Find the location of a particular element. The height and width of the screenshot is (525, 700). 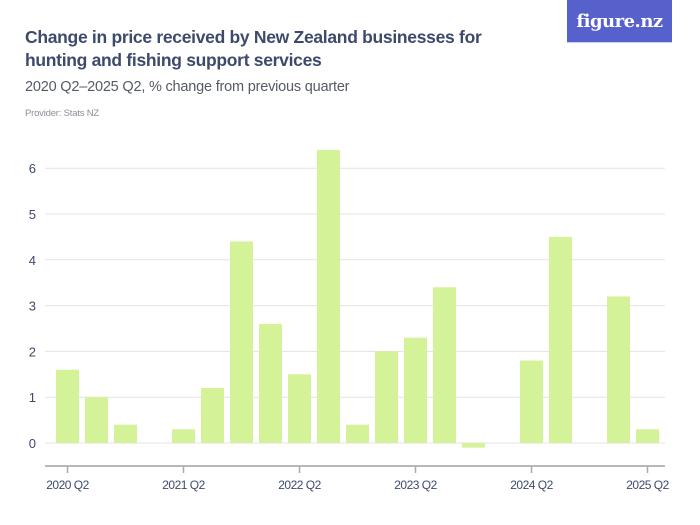

x-tick-label: 2021 Q2 is located at coordinates (183, 485).